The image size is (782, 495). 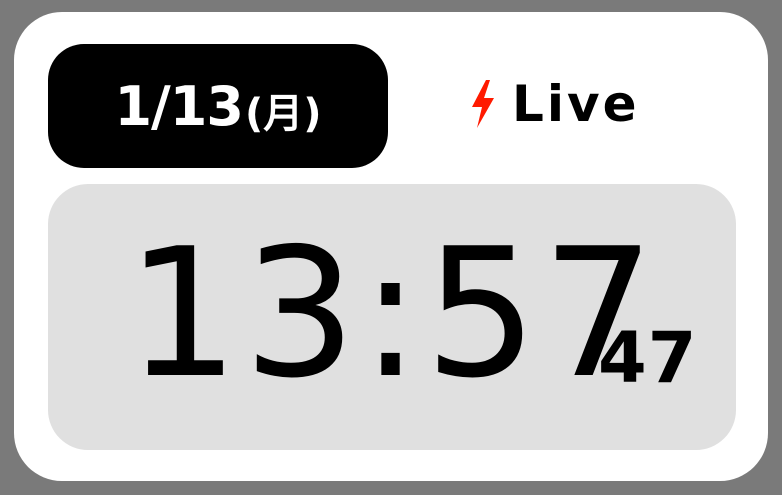 What do you see at coordinates (243, 313) in the screenshot?
I see `time-hours: 13` at bounding box center [243, 313].